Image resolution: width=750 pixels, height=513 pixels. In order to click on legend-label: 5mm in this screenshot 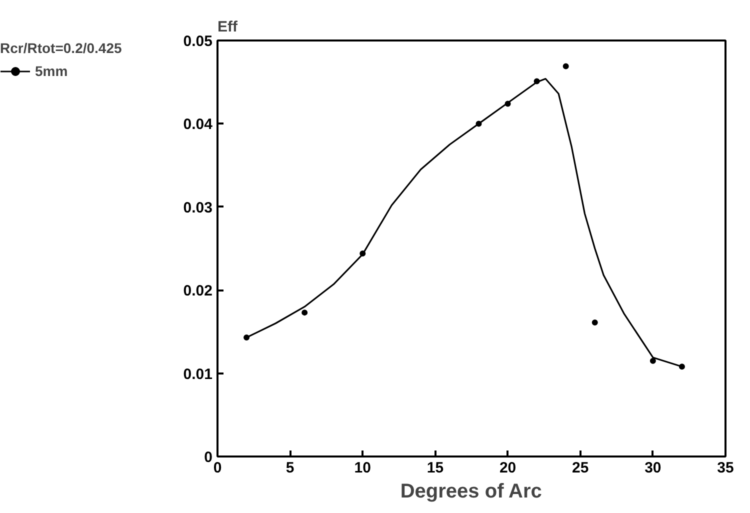, I will do `click(51, 71)`.